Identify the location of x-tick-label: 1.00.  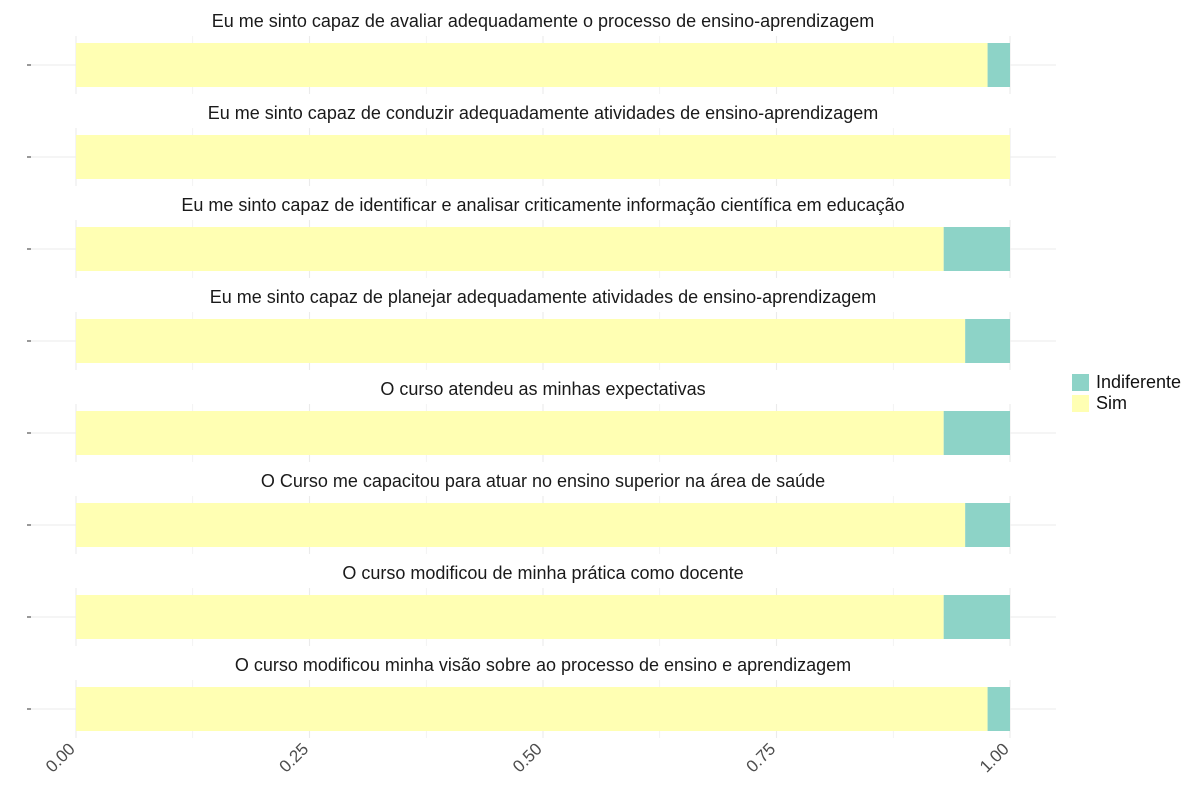
(994, 757).